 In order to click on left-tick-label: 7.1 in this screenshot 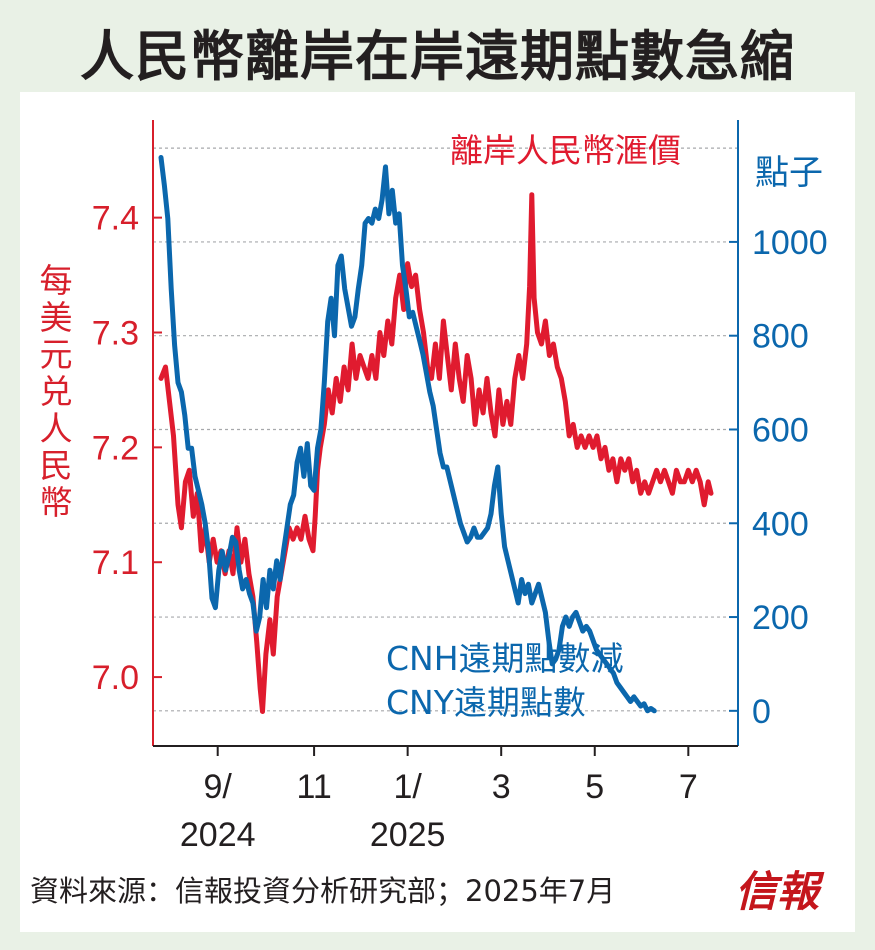, I will do `click(115, 563)`.